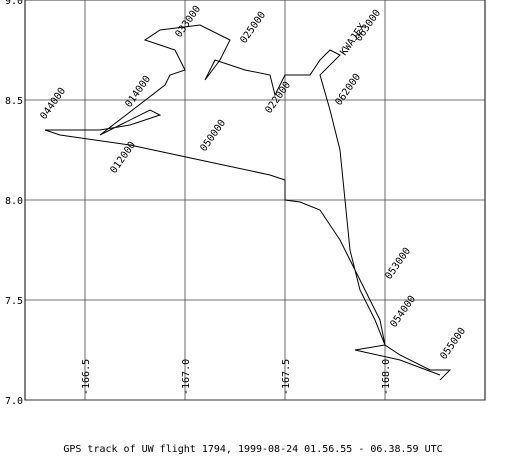  What do you see at coordinates (14, 3) in the screenshot?
I see `y-tick-label: 9.0` at bounding box center [14, 3].